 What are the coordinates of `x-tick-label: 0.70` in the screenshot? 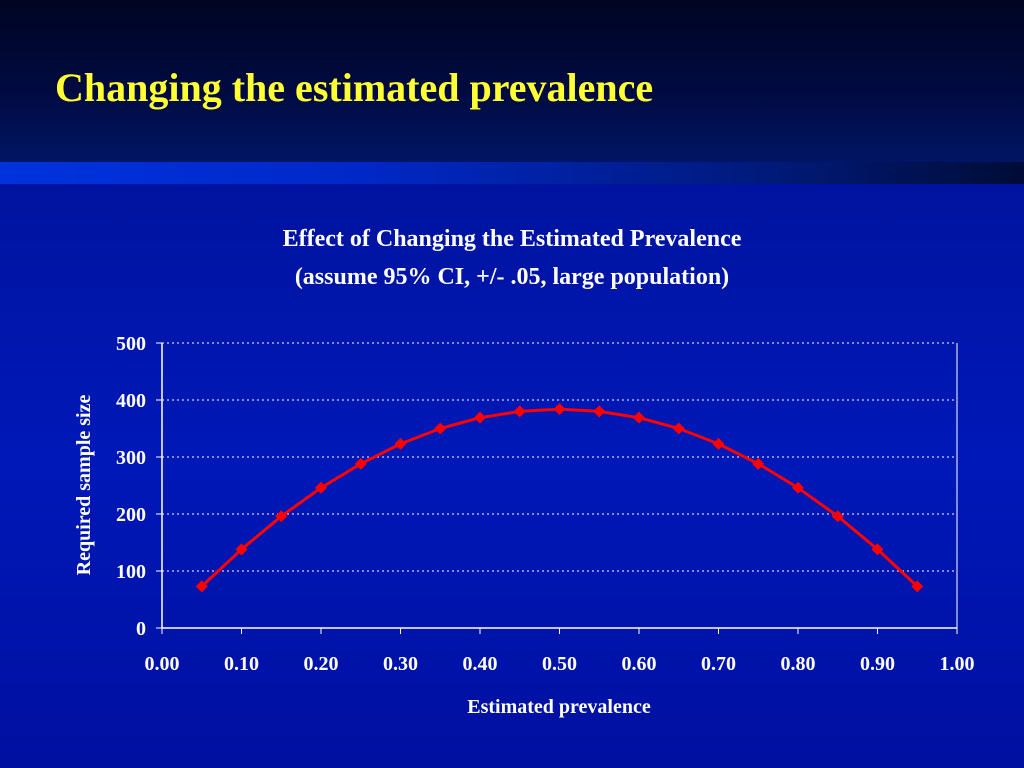 It's located at (718, 664).